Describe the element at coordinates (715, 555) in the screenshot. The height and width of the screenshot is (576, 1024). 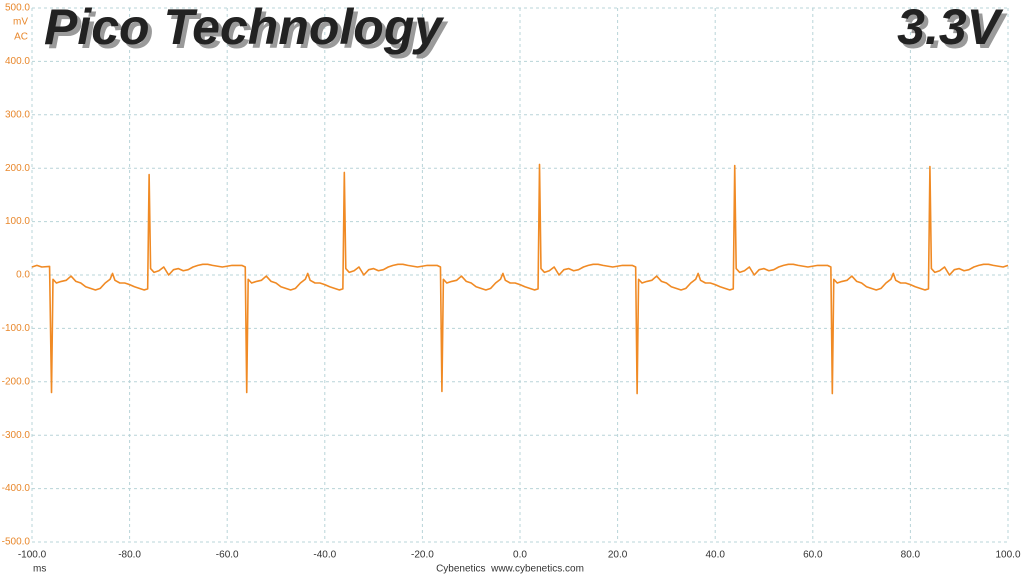
I see `x-tick-label: 40.0` at that location.